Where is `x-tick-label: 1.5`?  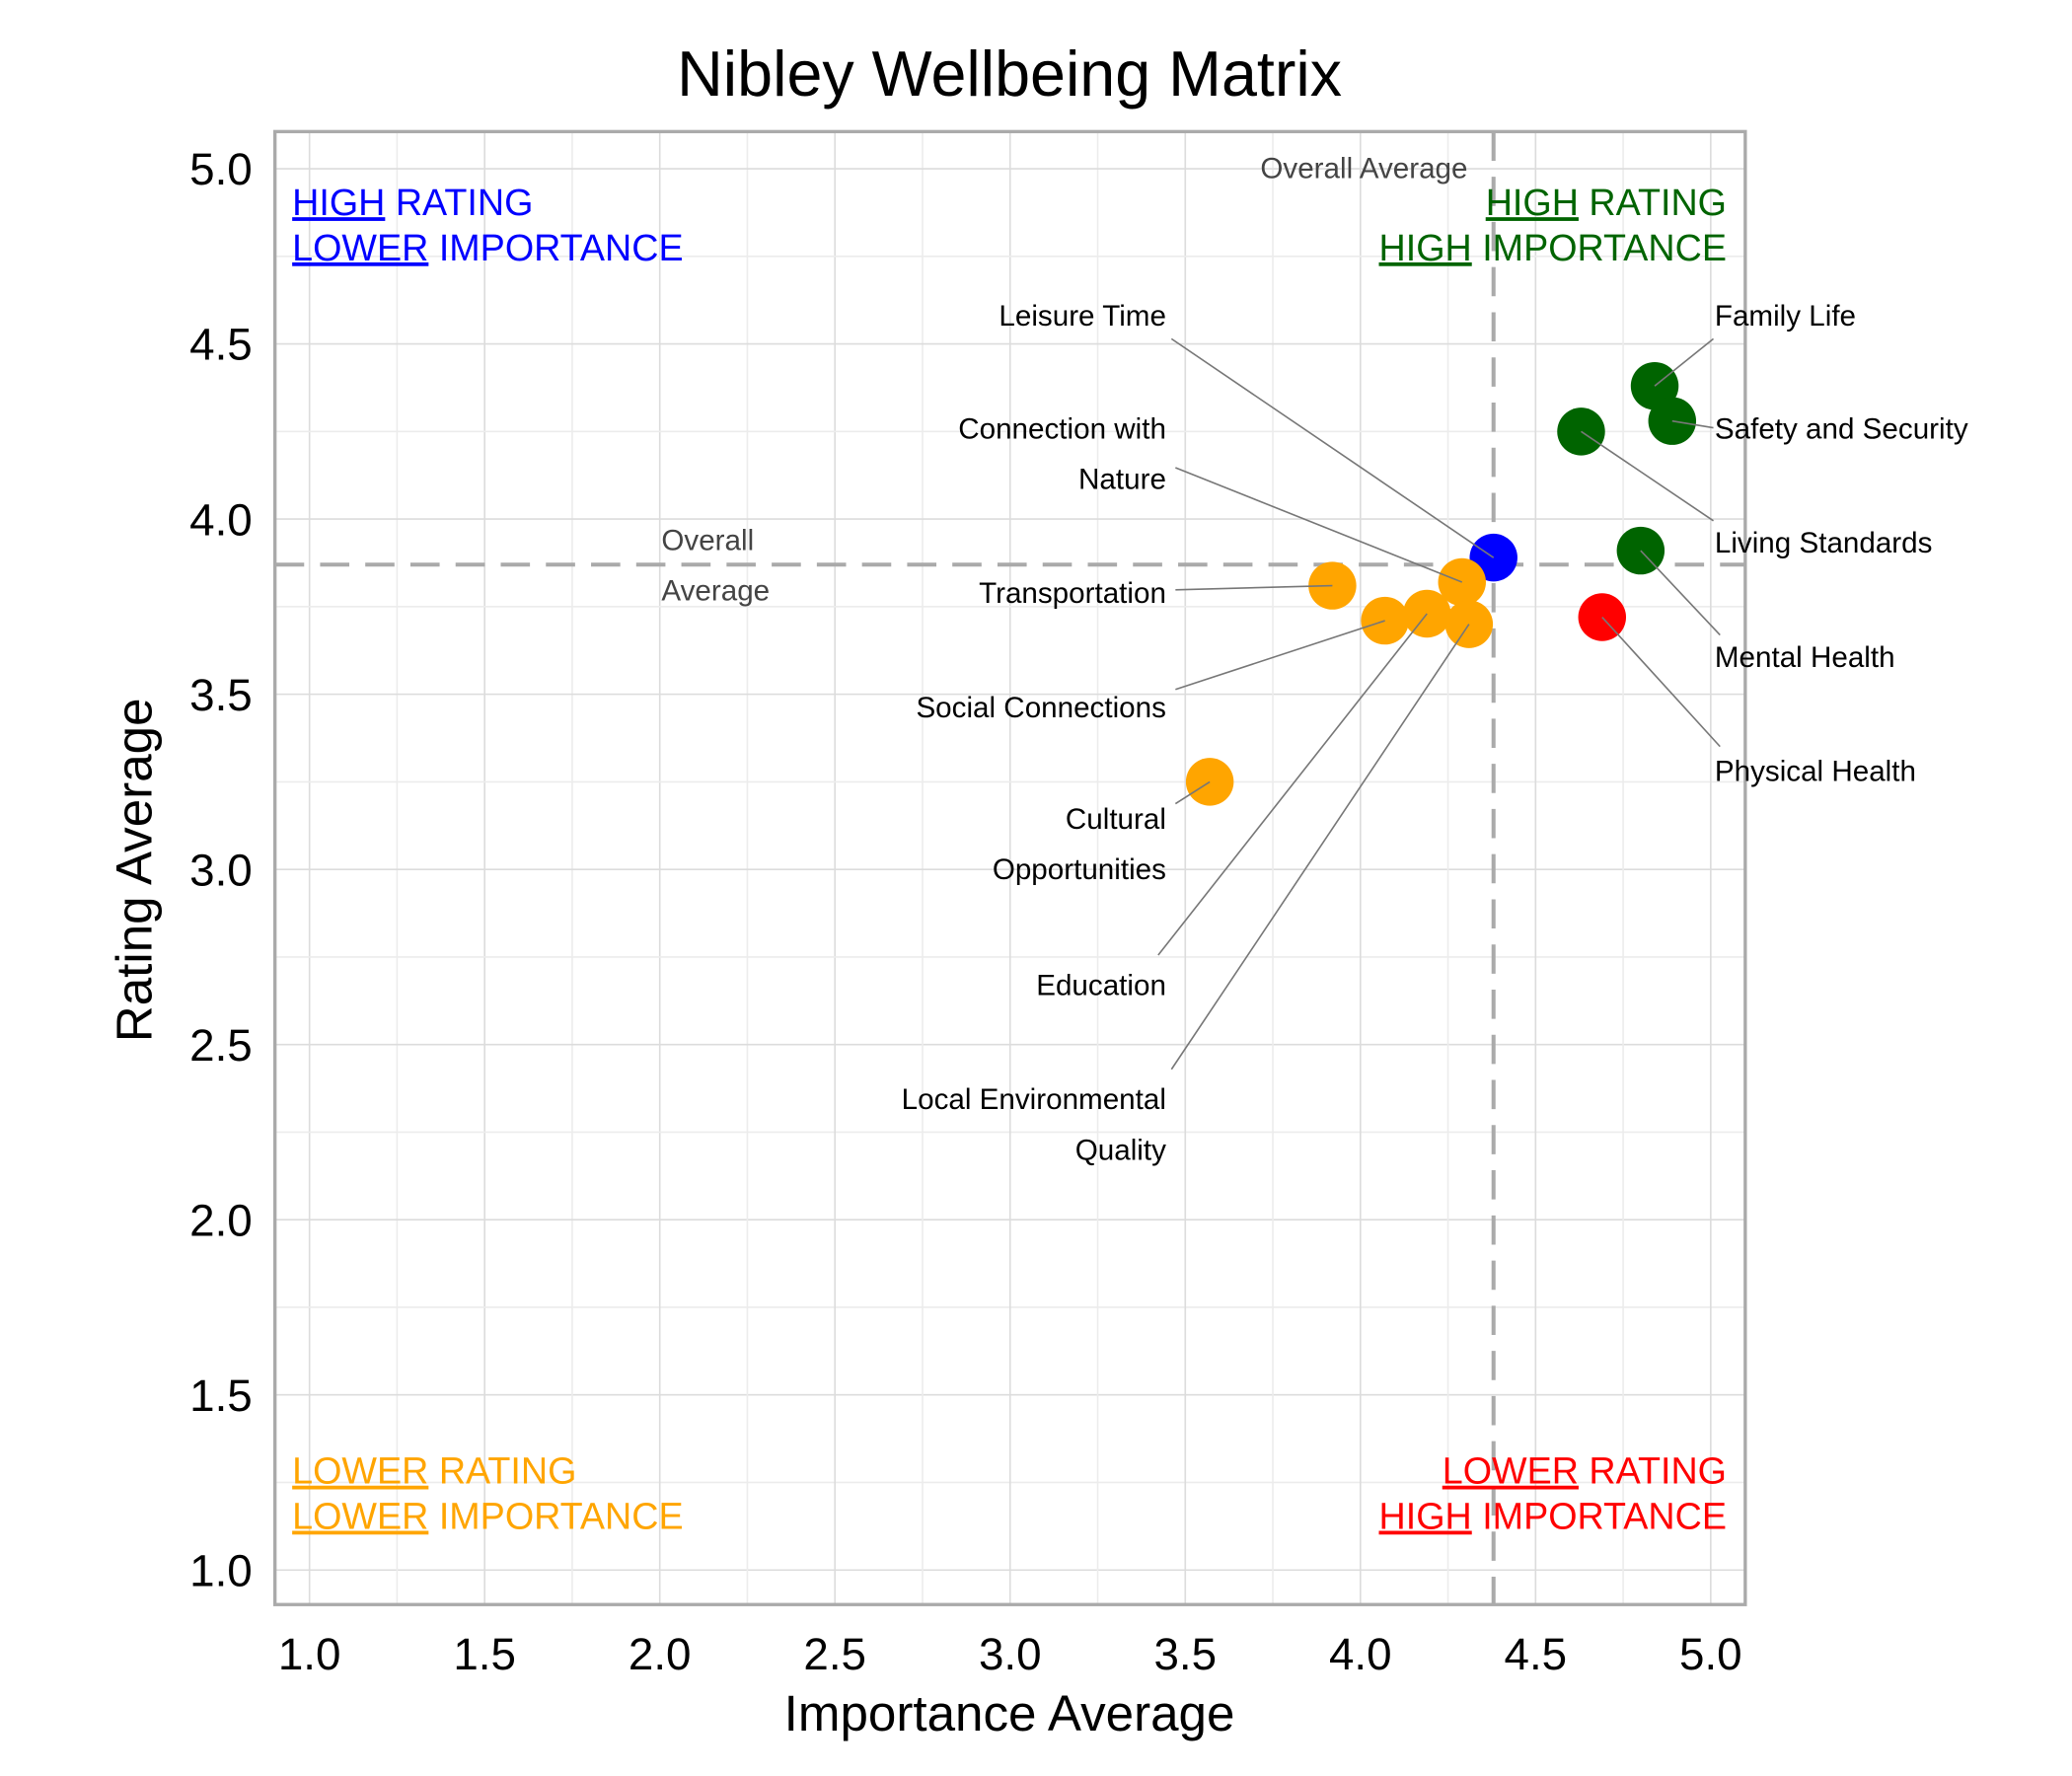
x-tick-label: 1.5 is located at coordinates (485, 1654).